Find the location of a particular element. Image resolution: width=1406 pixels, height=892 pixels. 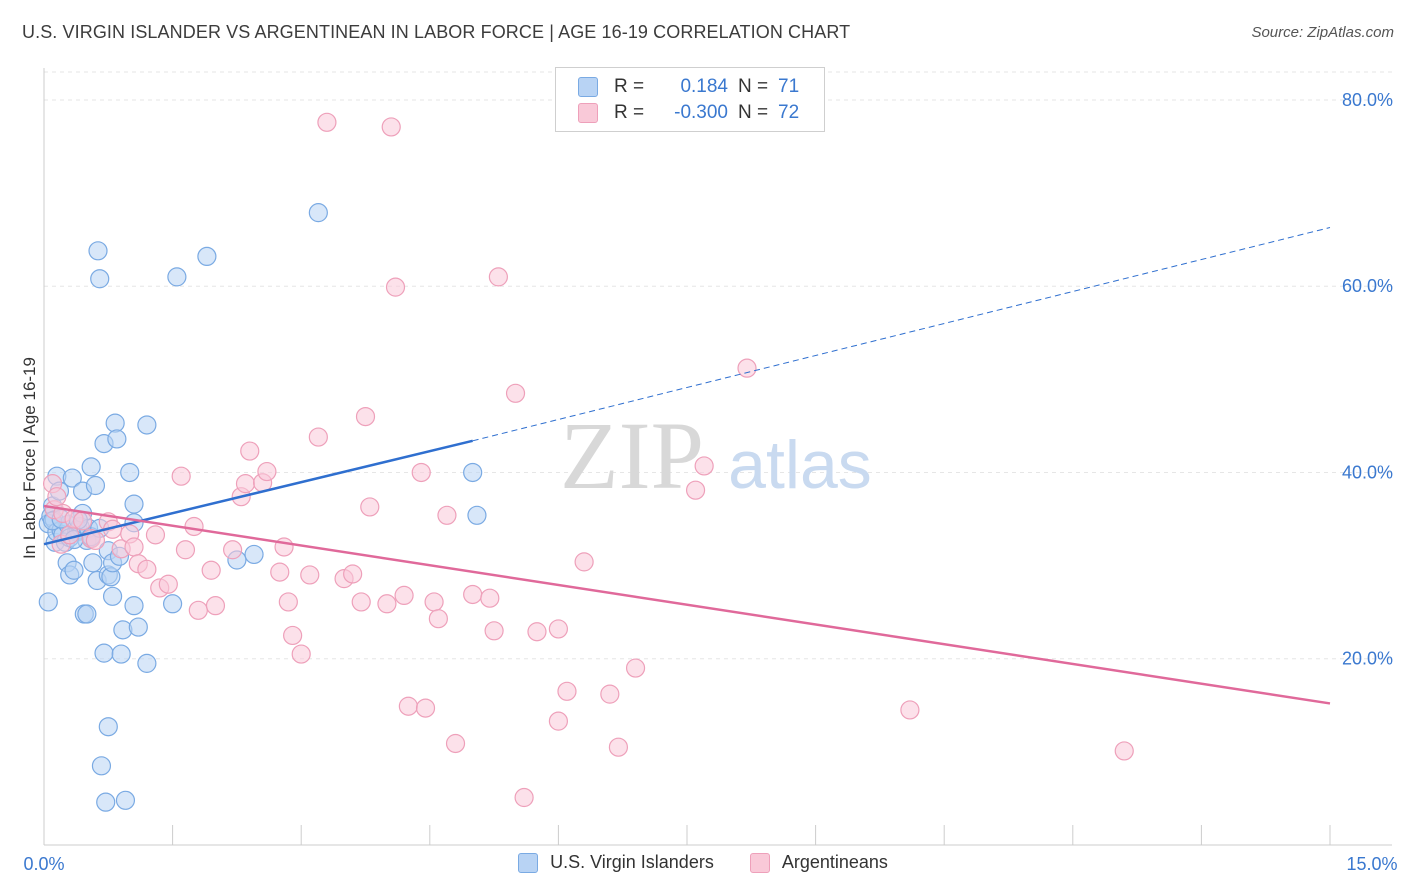

legend-row-virgin-islanders: R = 0.184 N = 71 is located at coordinates (688, 87).